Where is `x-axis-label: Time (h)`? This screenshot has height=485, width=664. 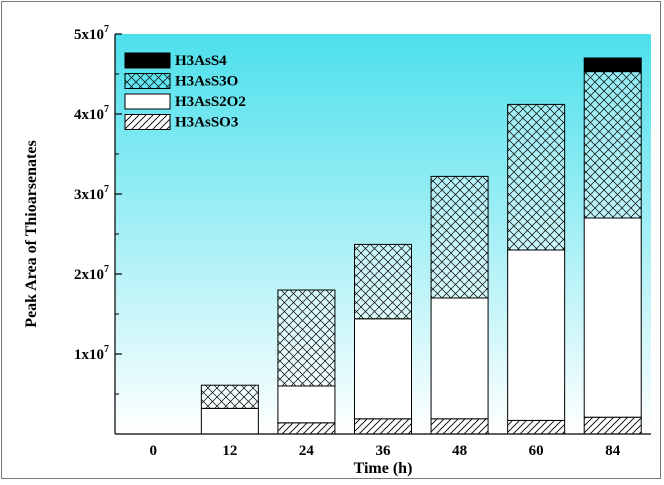 x-axis-label: Time (h) is located at coordinates (383, 468).